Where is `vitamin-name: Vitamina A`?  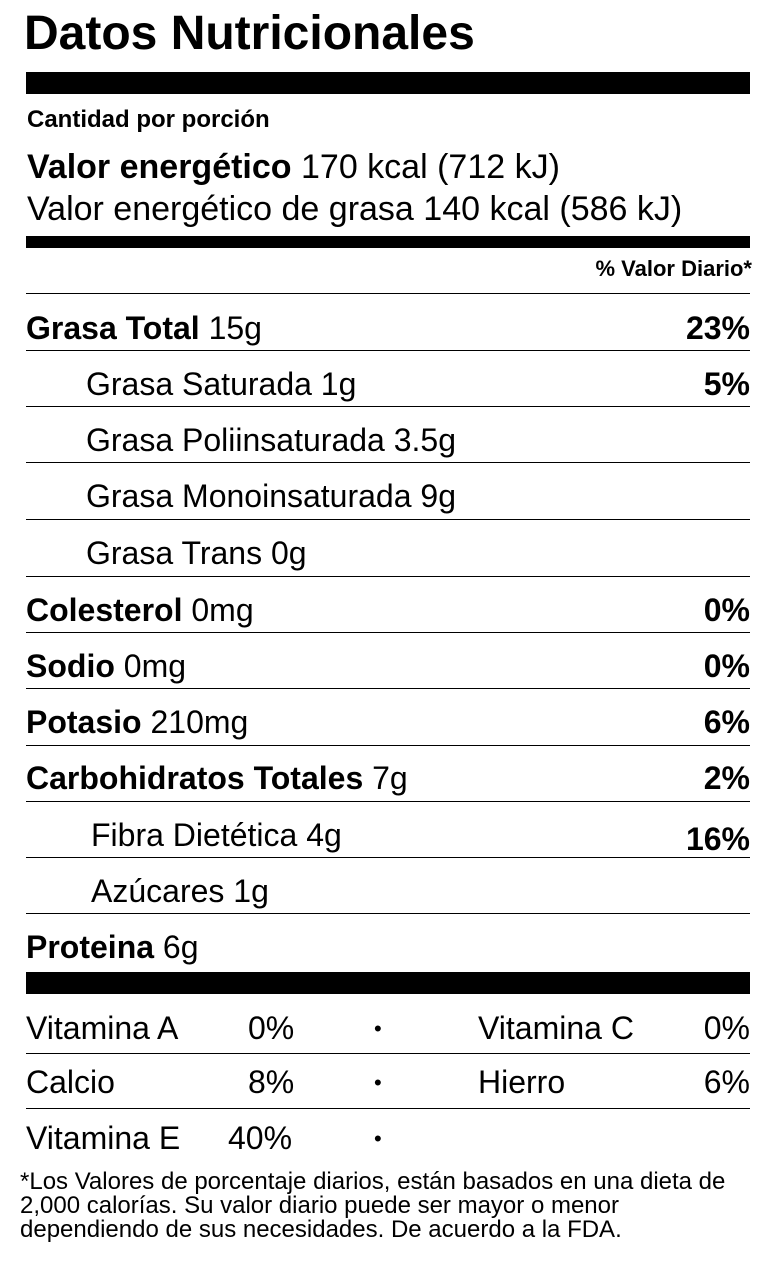 vitamin-name: Vitamina A is located at coordinates (102, 1028).